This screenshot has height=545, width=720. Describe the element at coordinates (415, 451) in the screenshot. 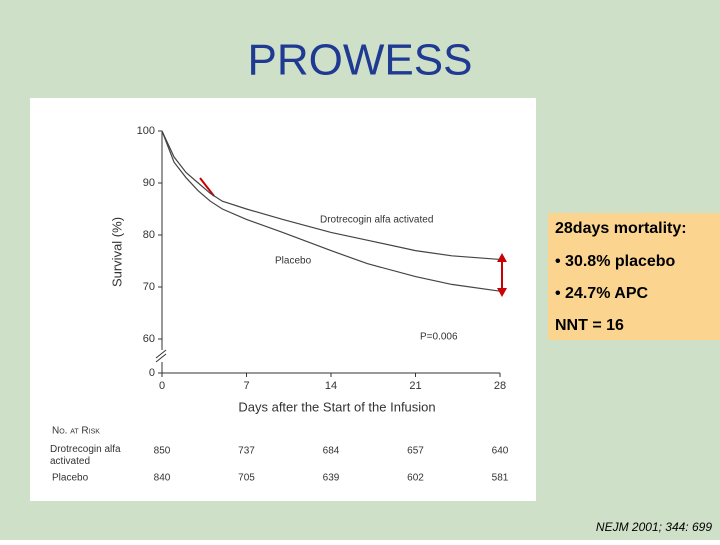

I see `risk-count: 657` at that location.